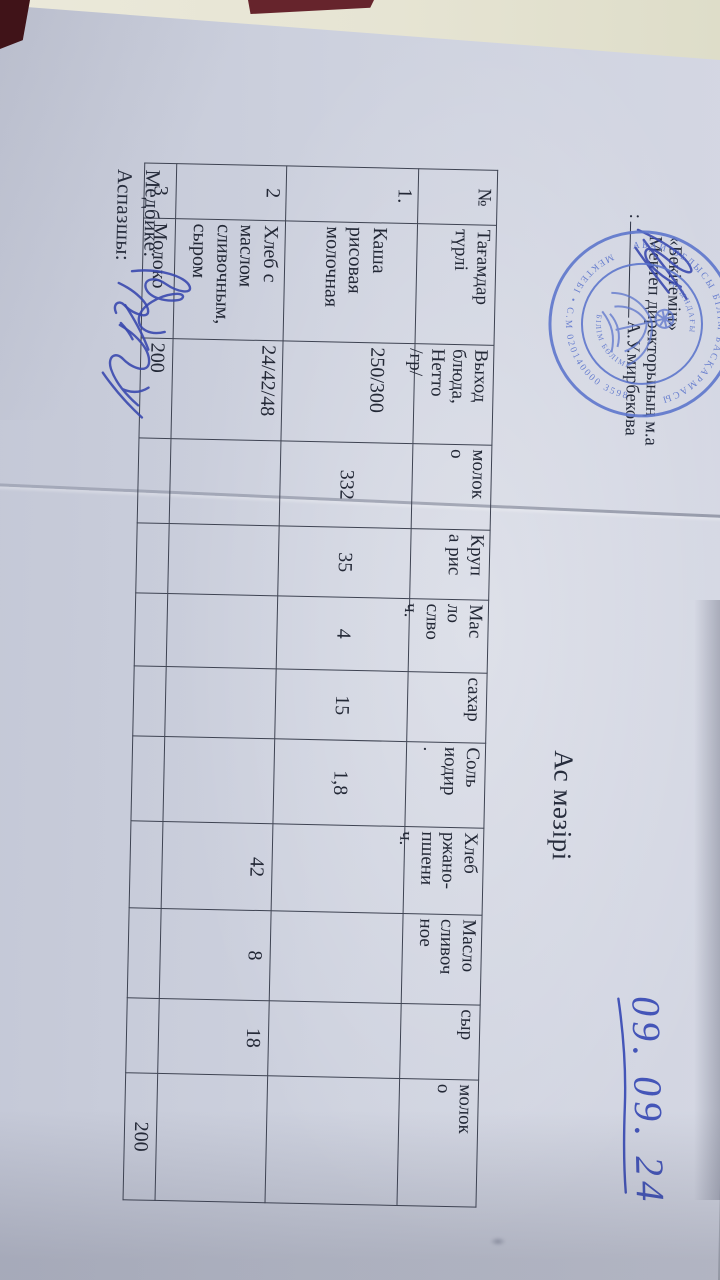  What do you see at coordinates (563, 805) in the screenshot?
I see `page-title: Ас мәзірі` at bounding box center [563, 805].